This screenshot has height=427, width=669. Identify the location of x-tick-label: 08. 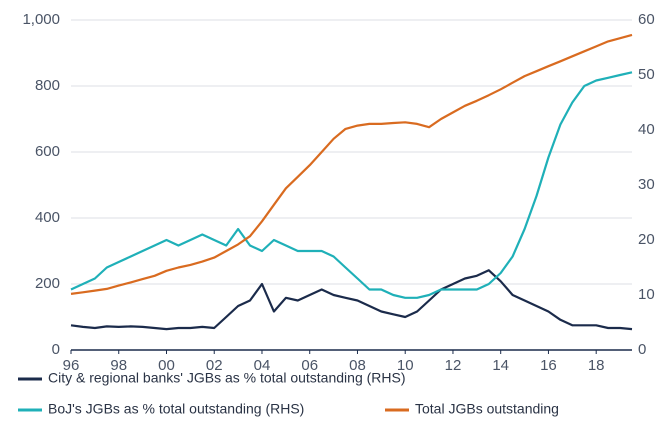
(357, 365).